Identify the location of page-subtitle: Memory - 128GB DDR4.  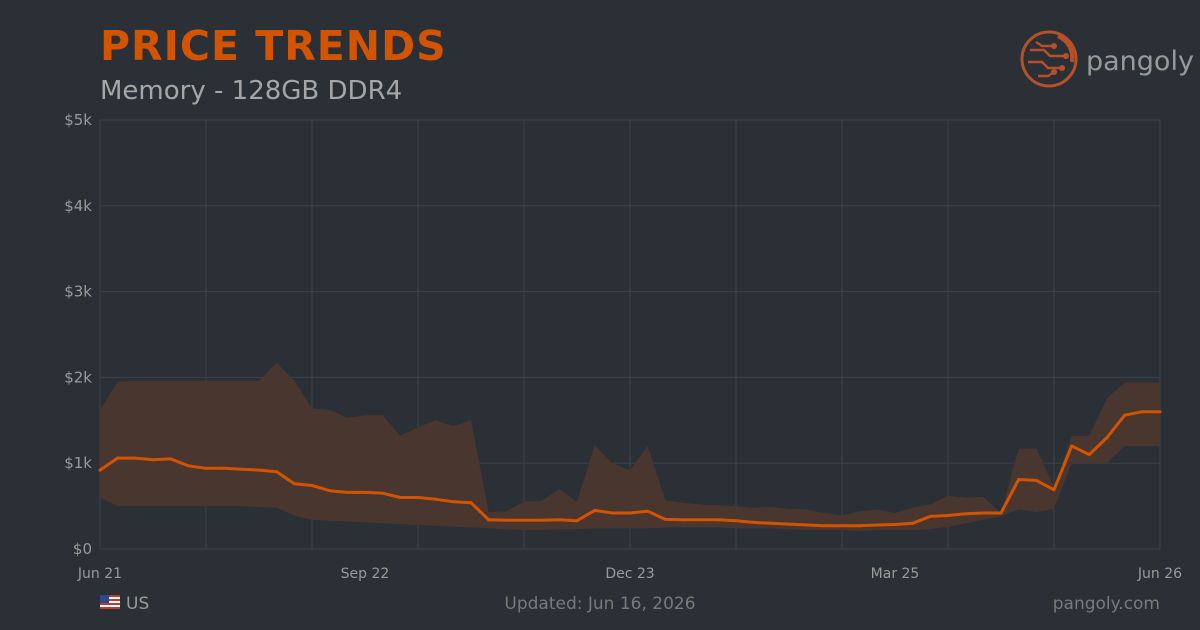
(251, 91).